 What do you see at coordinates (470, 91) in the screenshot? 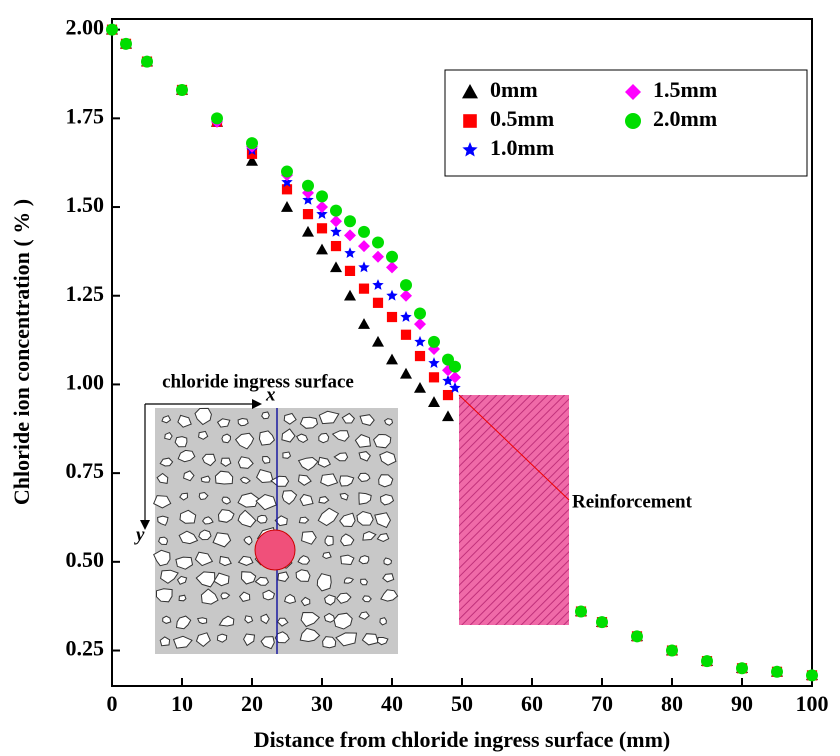
I see `legend-marker` at bounding box center [470, 91].